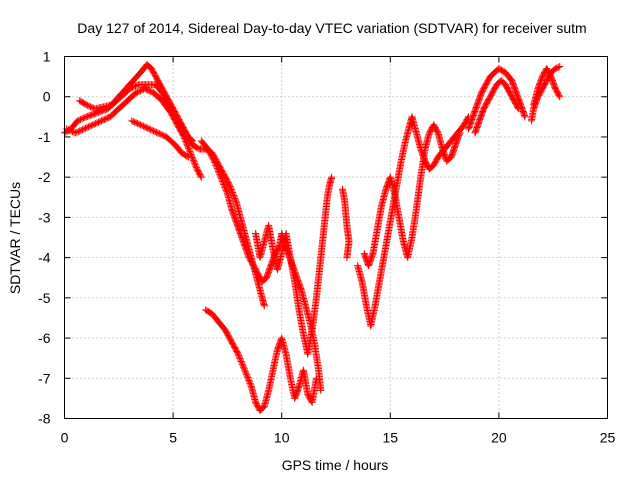  Describe the element at coordinates (44, 419) in the screenshot. I see `y-tick-label: -8` at that location.